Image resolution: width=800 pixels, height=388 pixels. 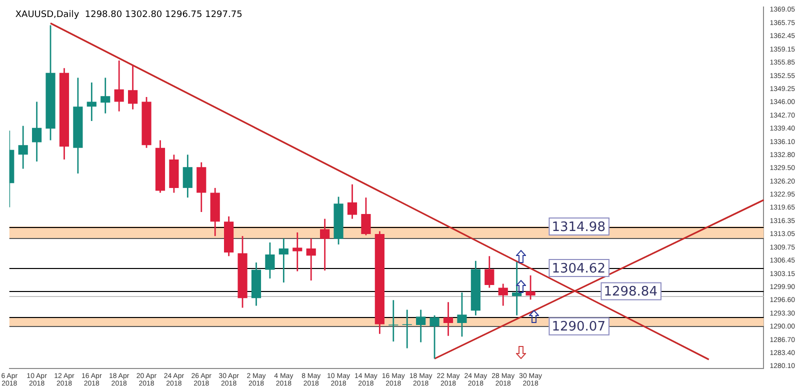 I want to click on ref-line-label: 1314.98, so click(x=579, y=227).